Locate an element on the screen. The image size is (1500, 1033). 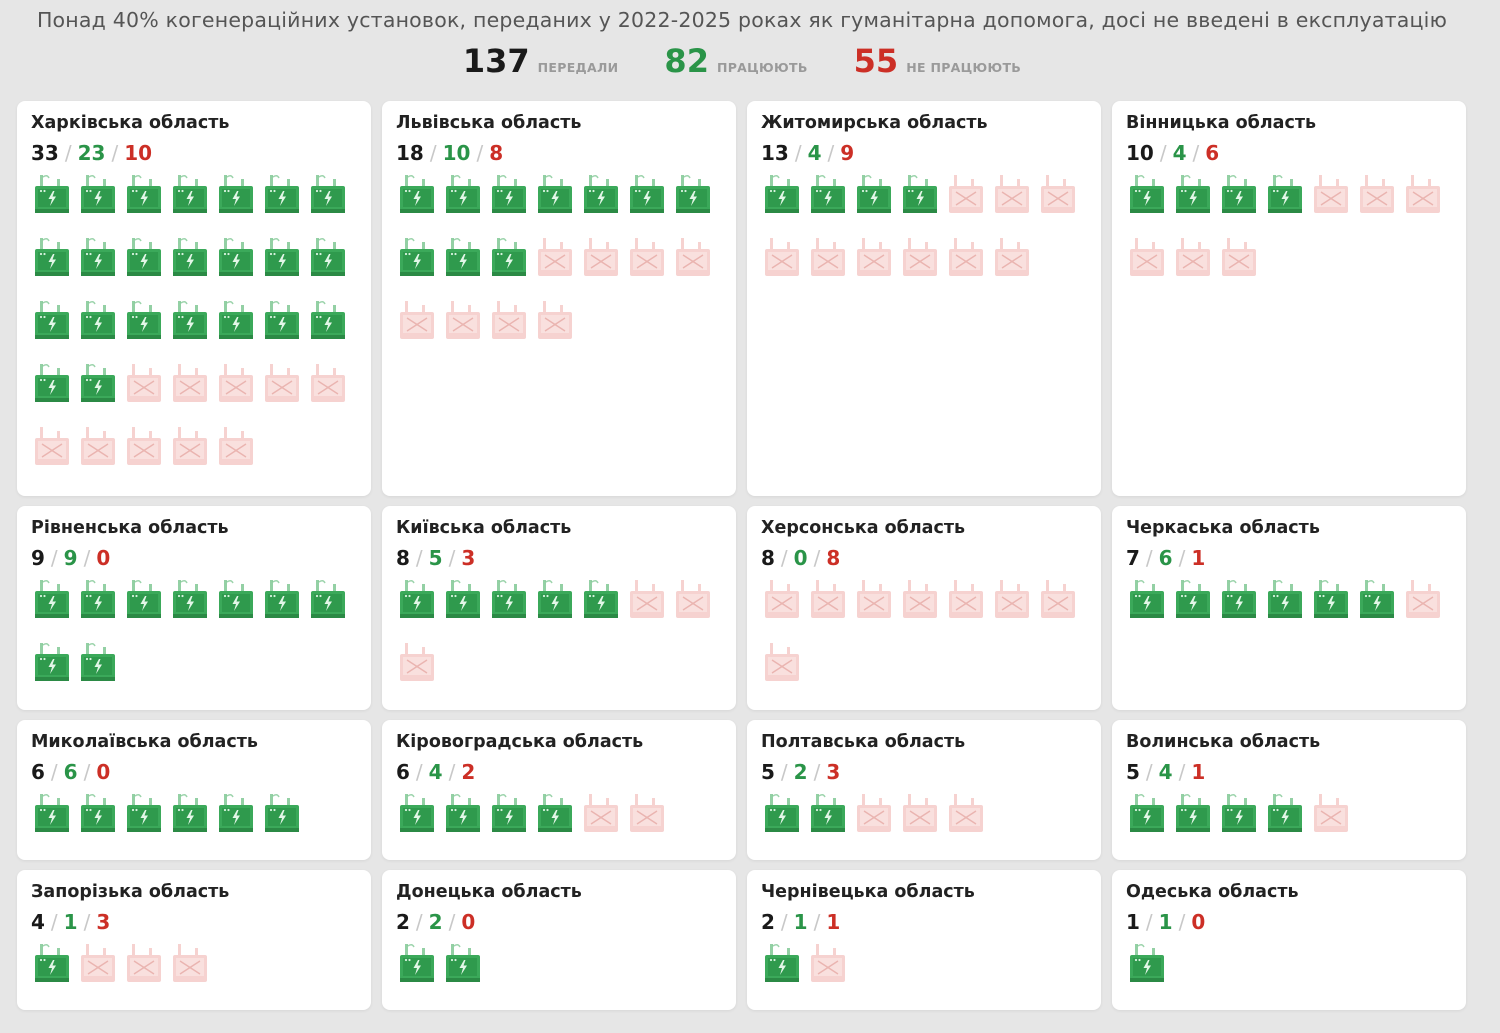
region-total: 4 is located at coordinates (38, 922).